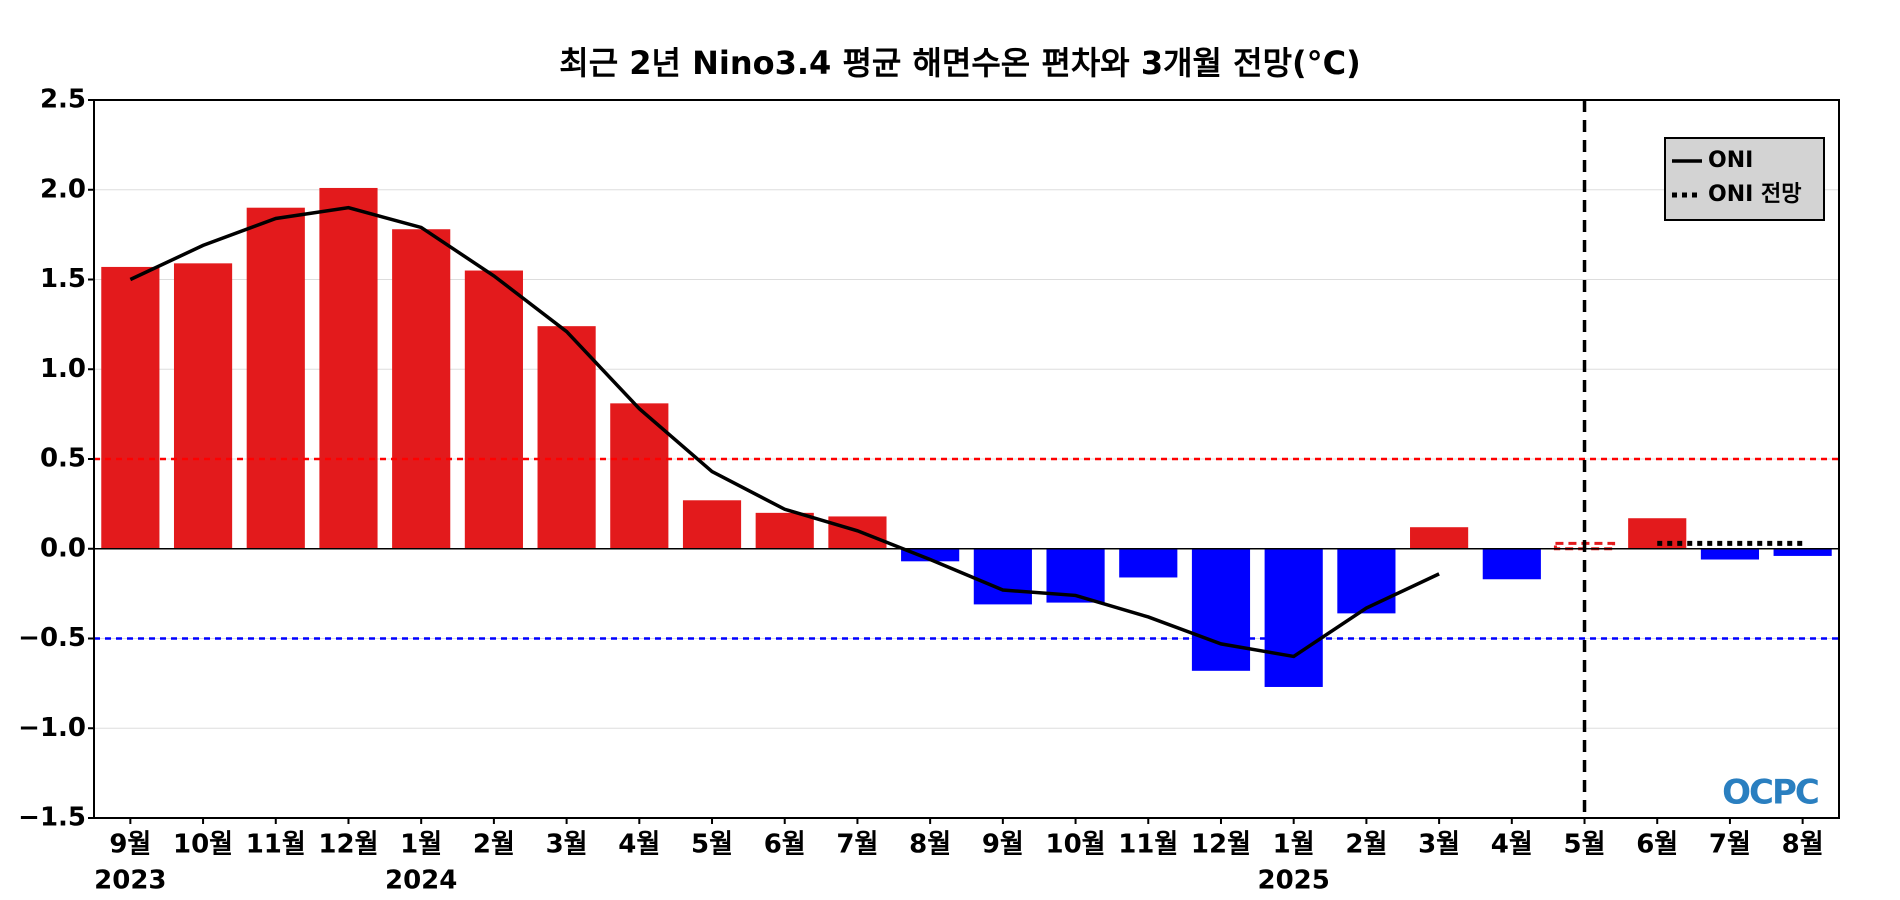  I want to click on y-tick-label: 2.5, so click(63, 100).